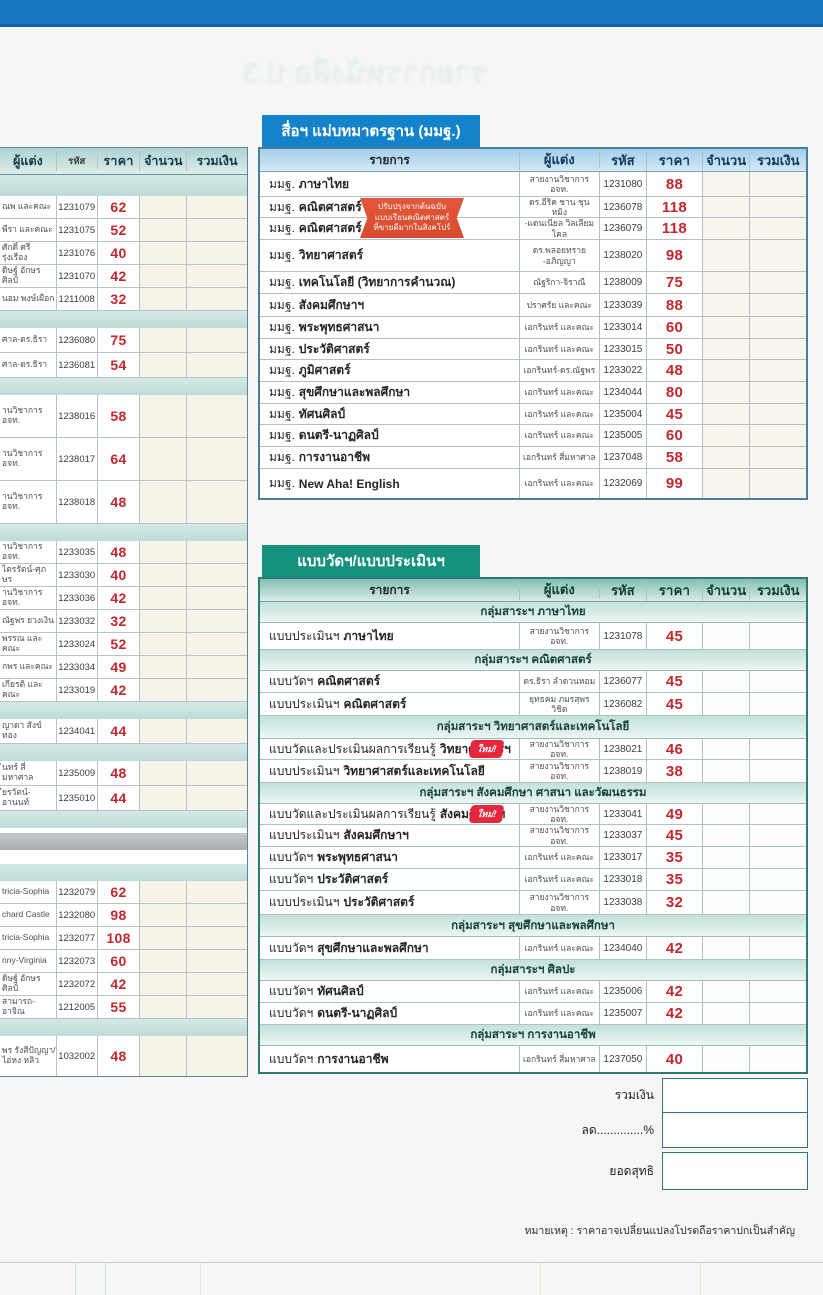  Describe the element at coordinates (735, 1171) in the screenshot. I see `summary-net-box` at that location.